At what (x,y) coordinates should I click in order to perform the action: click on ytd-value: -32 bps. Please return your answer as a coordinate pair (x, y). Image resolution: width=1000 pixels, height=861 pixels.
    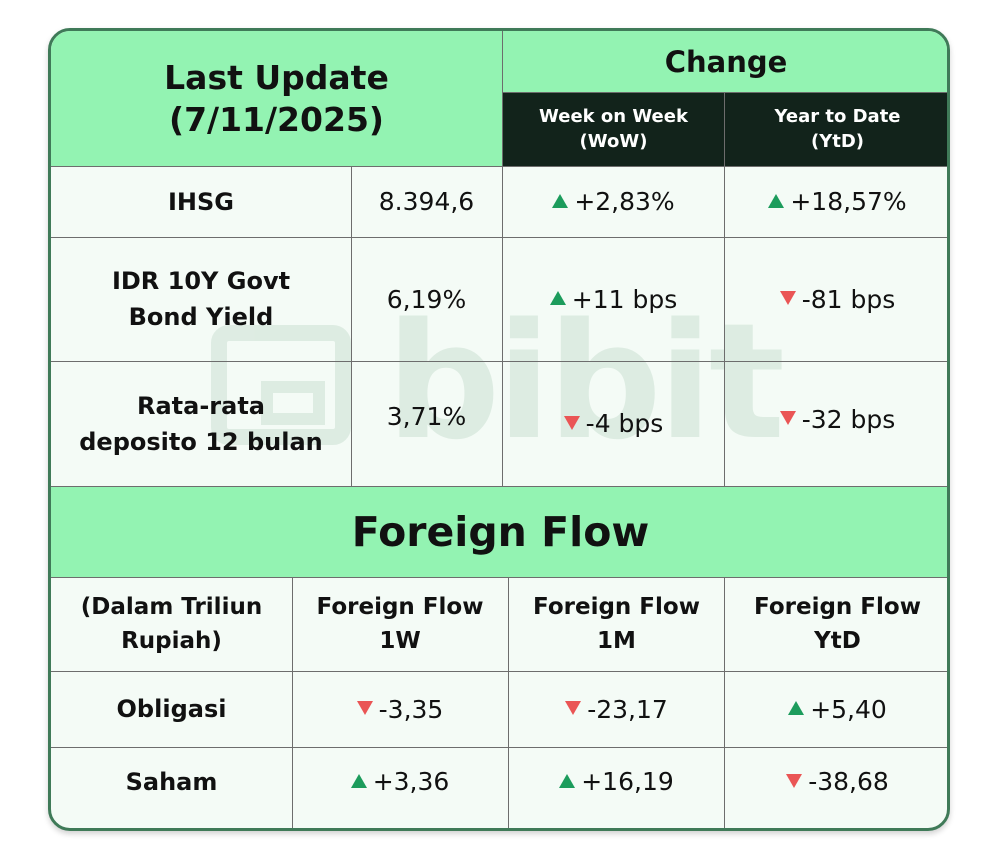
    Looking at the image, I should click on (848, 419).